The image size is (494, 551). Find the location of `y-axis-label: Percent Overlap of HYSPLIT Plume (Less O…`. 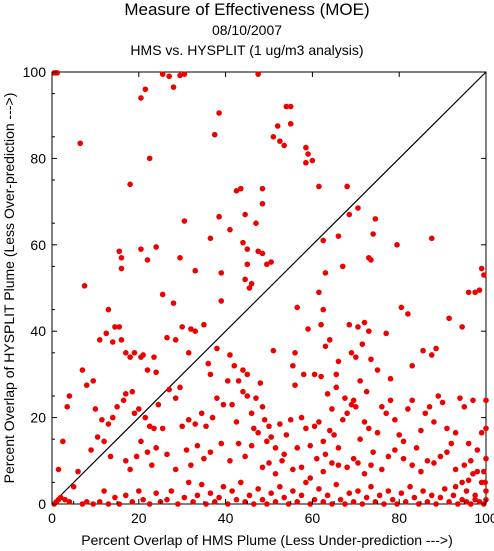

y-axis-label: Percent Overlap of HYSPLIT Plume (Less O… is located at coordinates (9, 288).